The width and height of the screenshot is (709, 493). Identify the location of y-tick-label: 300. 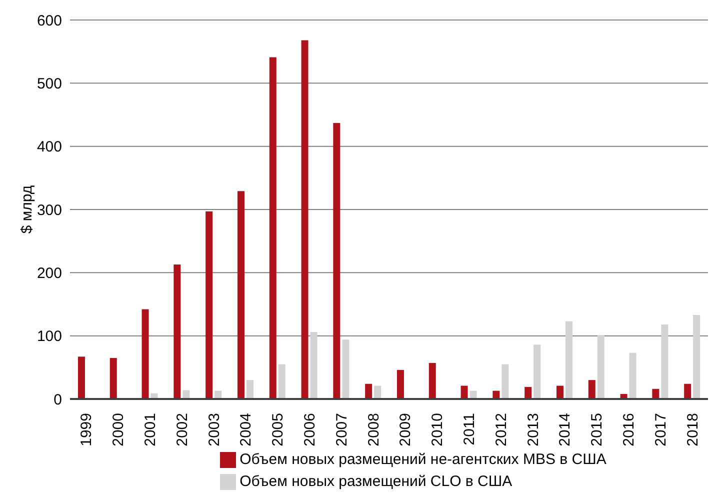
(49, 210).